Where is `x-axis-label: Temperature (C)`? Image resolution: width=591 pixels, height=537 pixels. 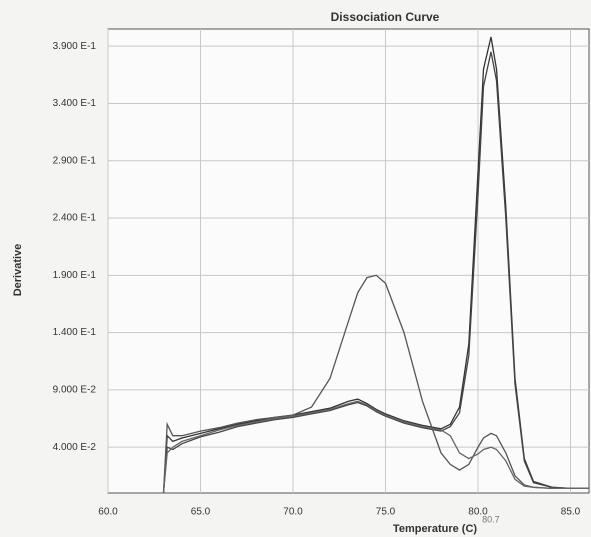
x-axis-label: Temperature (C) is located at coordinates (435, 529).